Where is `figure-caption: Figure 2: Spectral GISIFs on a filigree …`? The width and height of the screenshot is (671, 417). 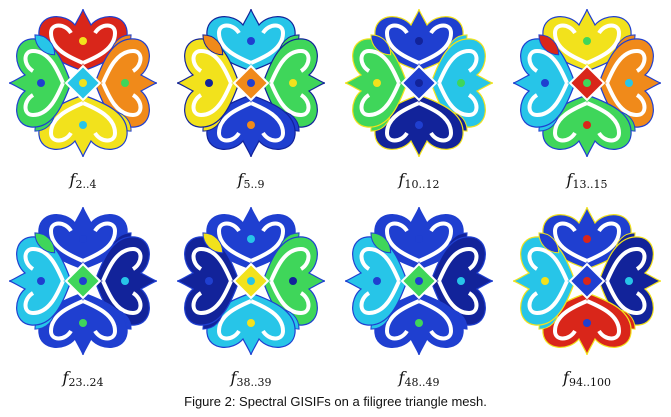 figure-caption: Figure 2: Spectral GISIFs on a filigree … is located at coordinates (335, 401).